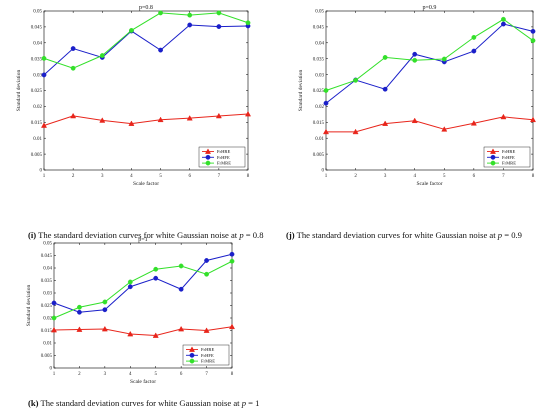 The width and height of the screenshot is (550, 412). What do you see at coordinates (508, 151) in the screenshot?
I see `legend-label: FrHRE` at bounding box center [508, 151].